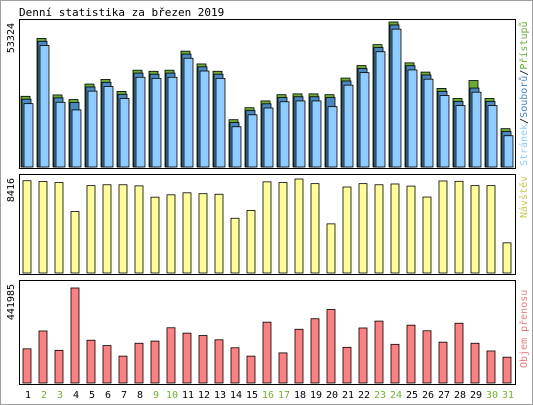  What do you see at coordinates (316, 395) in the screenshot?
I see `day-tick-label: 19` at bounding box center [316, 395].